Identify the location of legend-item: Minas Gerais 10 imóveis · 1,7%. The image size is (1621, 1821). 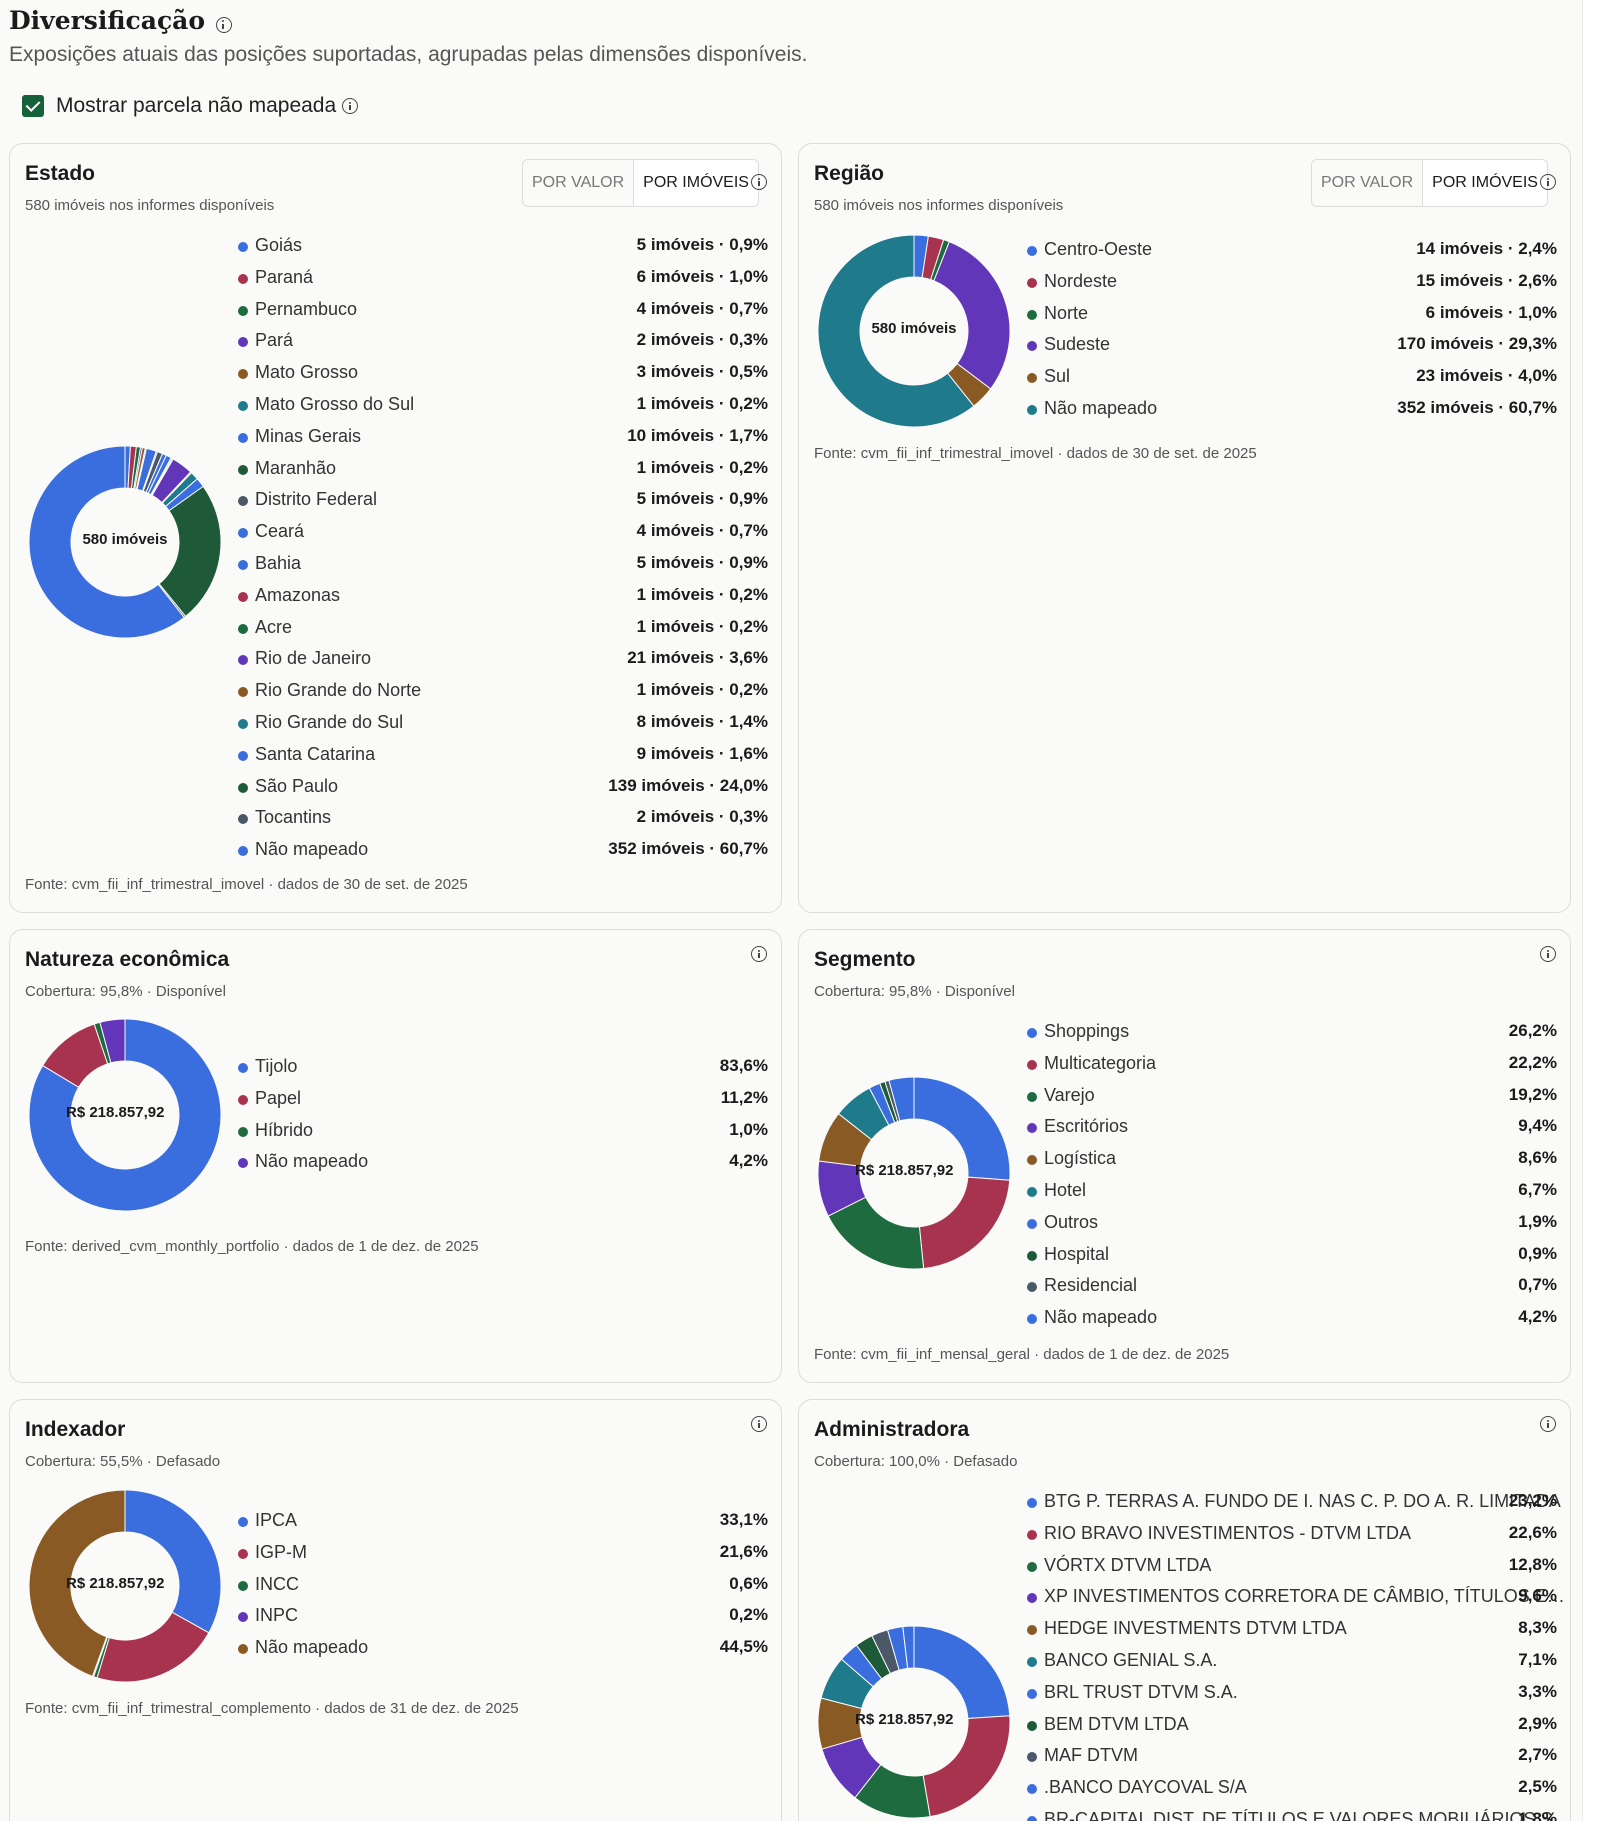
(503, 438).